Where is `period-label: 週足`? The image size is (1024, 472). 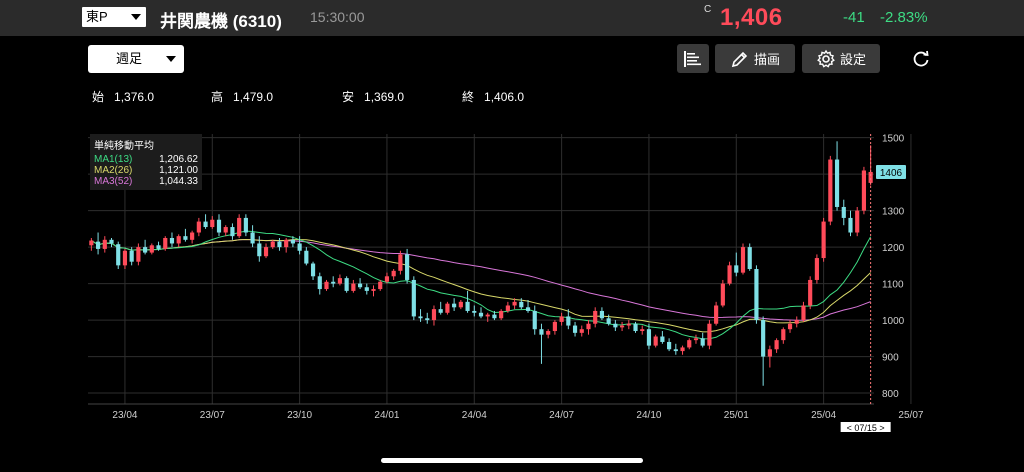
period-label: 週足 is located at coordinates (129, 58).